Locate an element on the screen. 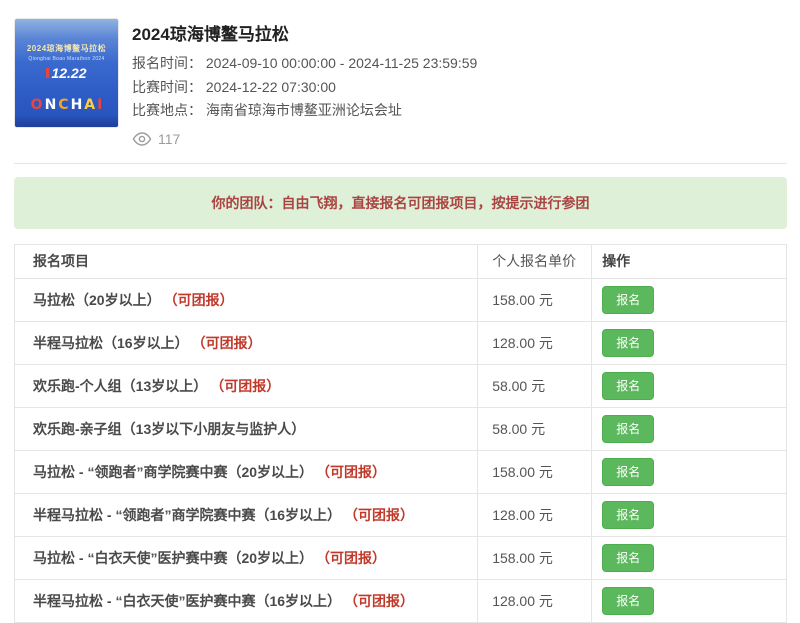 The width and height of the screenshot is (800, 623). table-row: 欢乐跑-个人组（13岁以上） （可团报） 58.00 元 报名 is located at coordinates (400, 385).